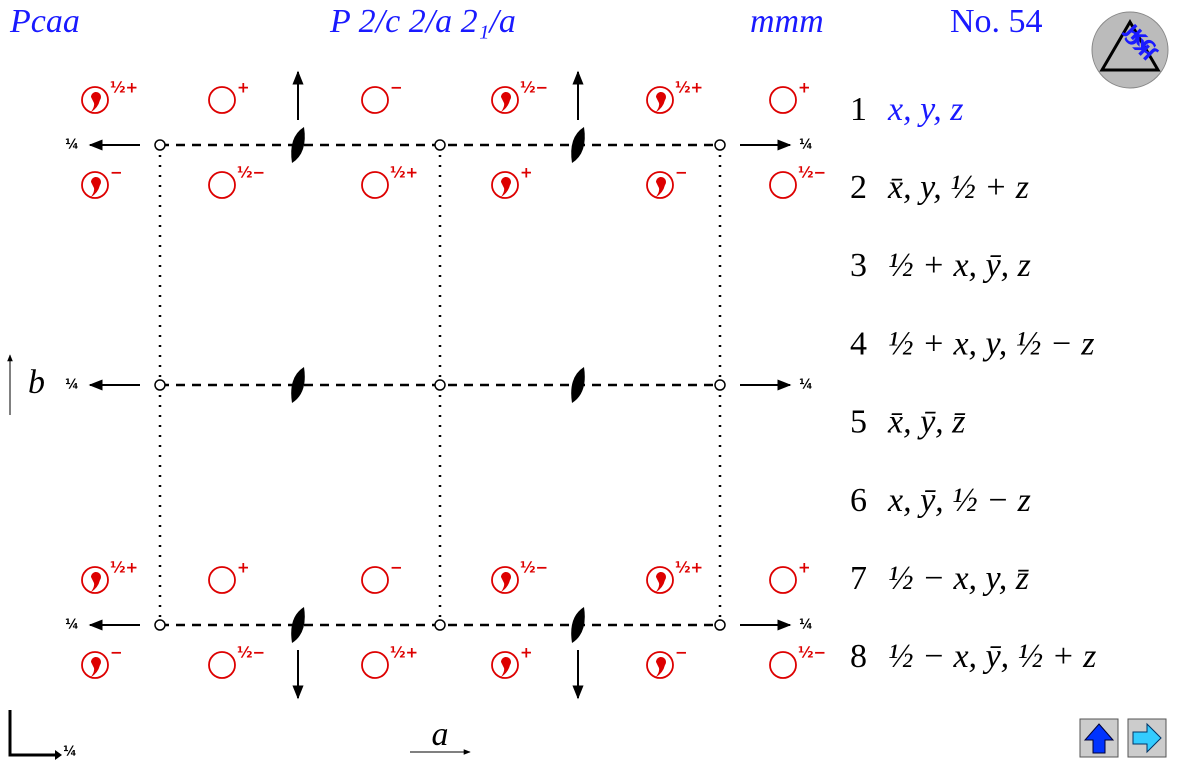 This screenshot has height=770, width=1180. Describe the element at coordinates (858, 187) in the screenshot. I see `position-number: 2` at that location.